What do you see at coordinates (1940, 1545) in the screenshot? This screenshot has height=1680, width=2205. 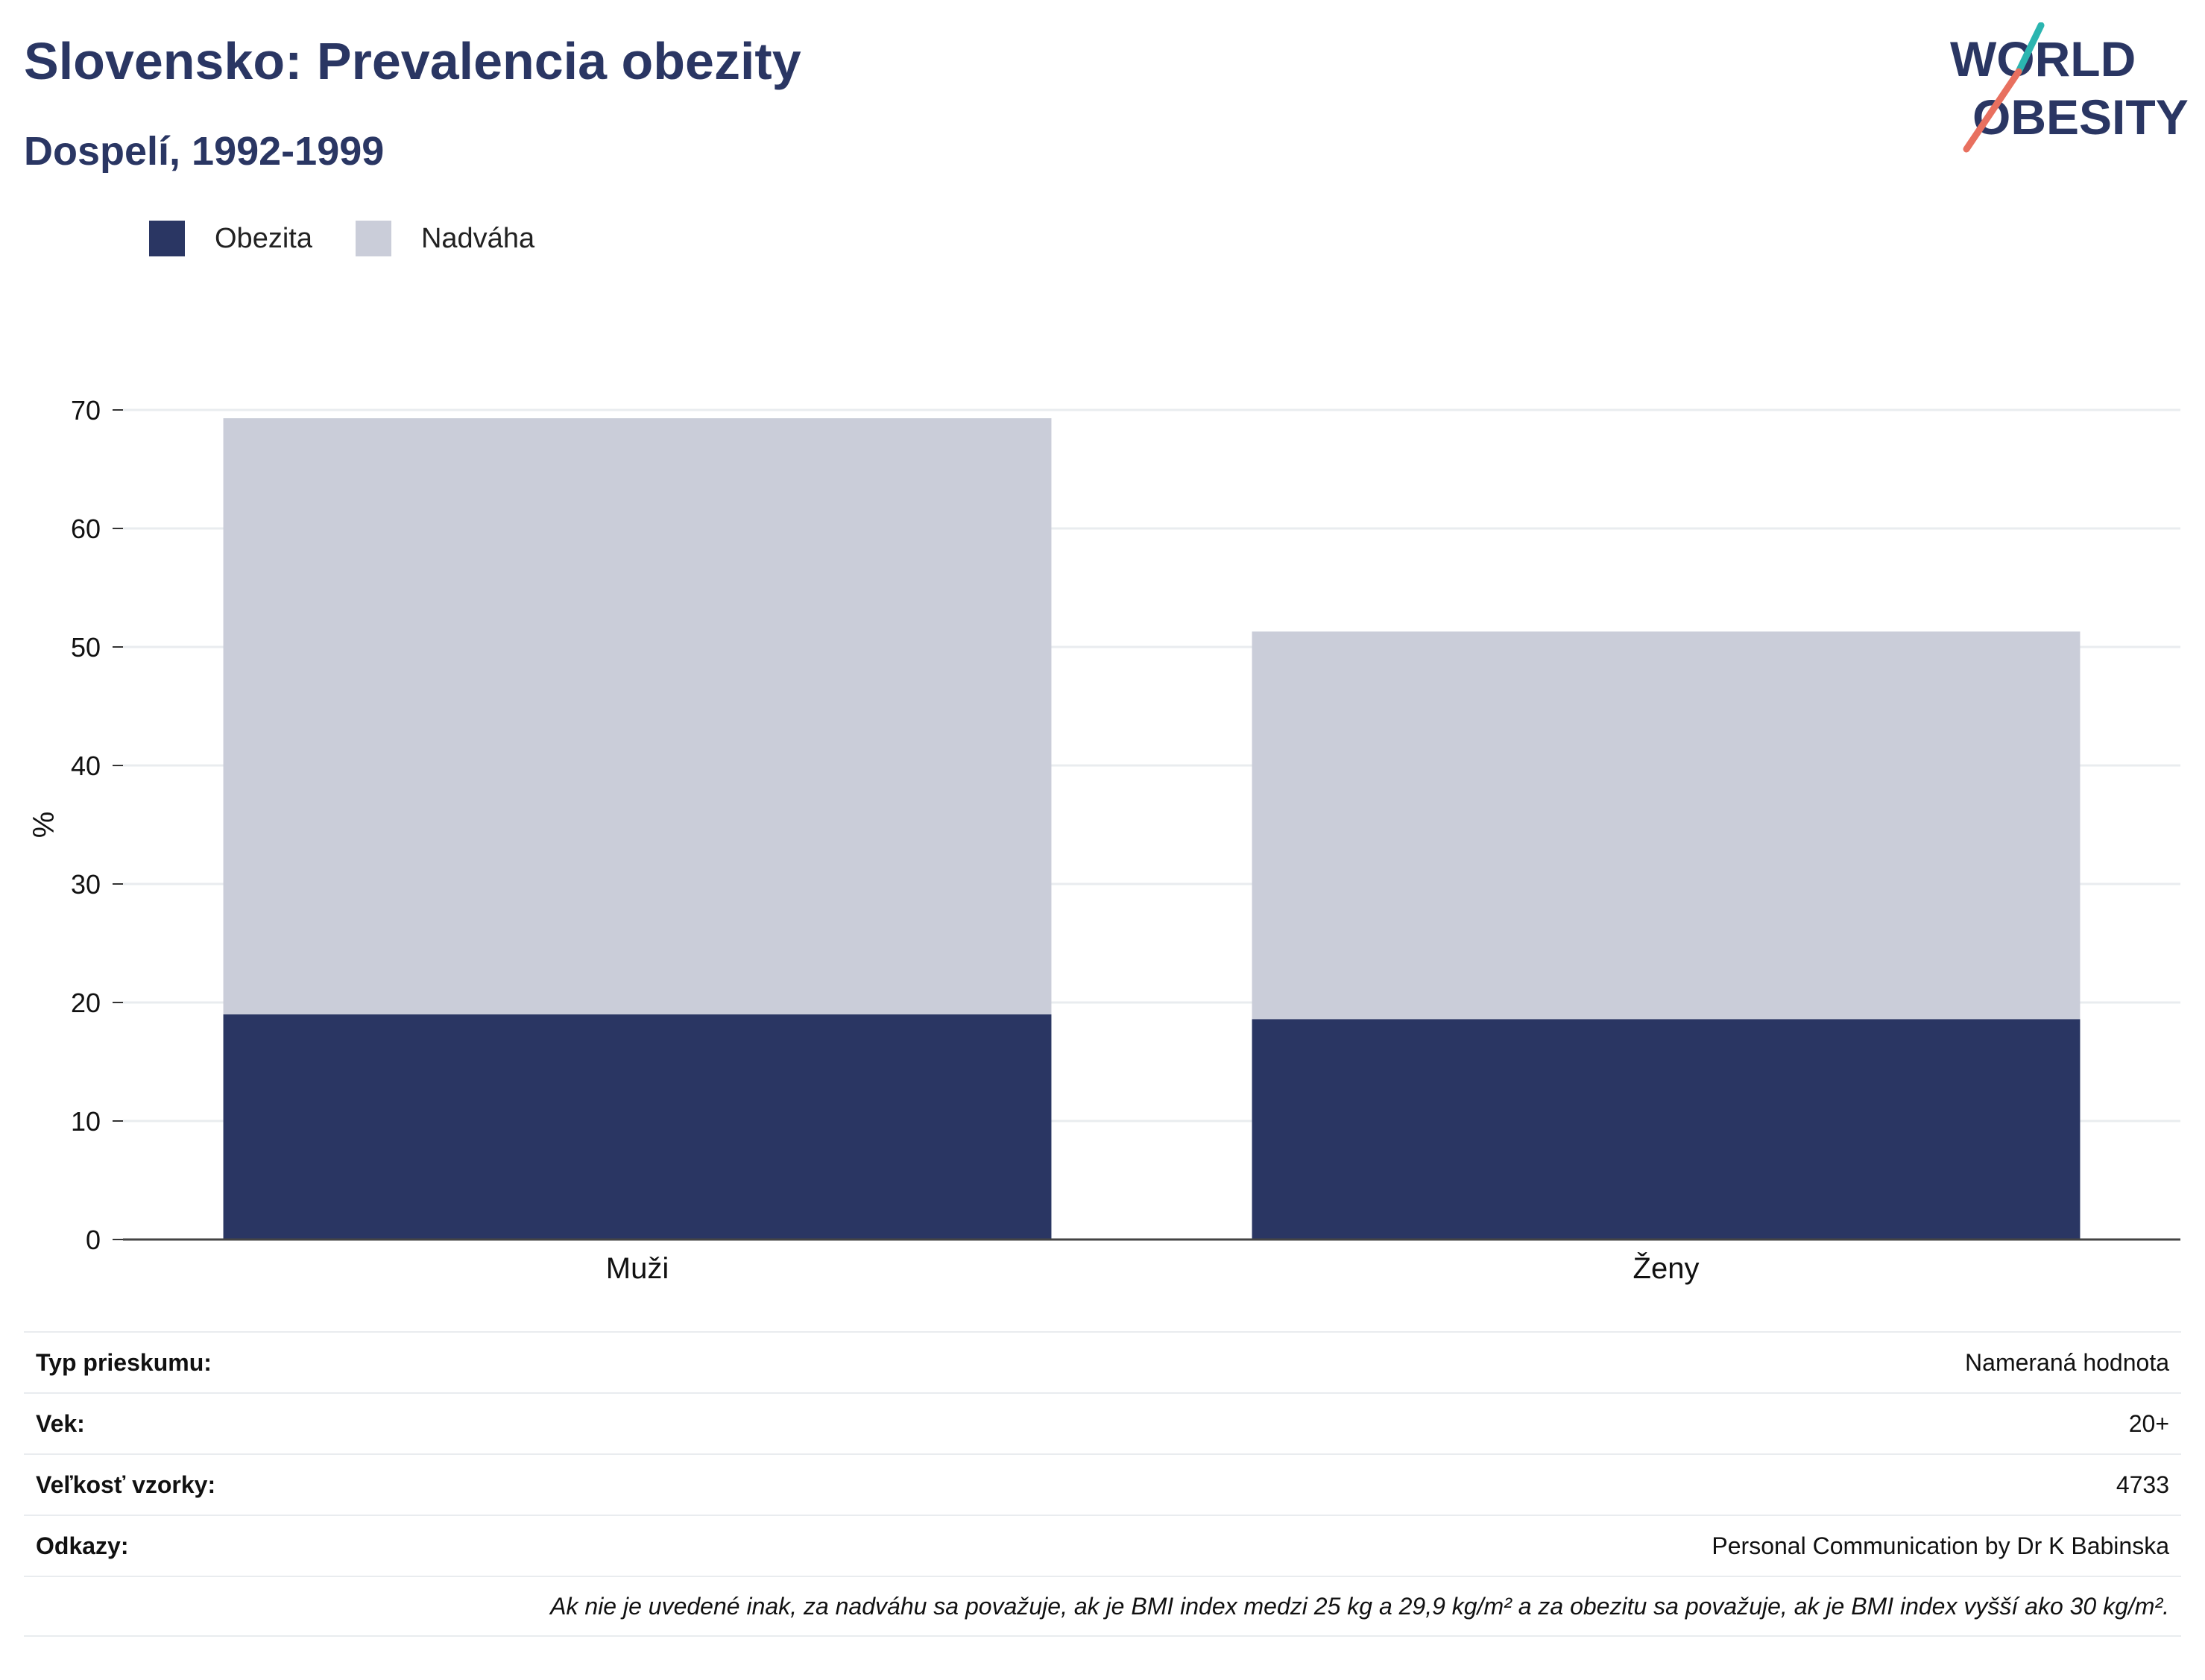 I see `meta-value: Personal Communication by Dr K Babinska` at bounding box center [1940, 1545].